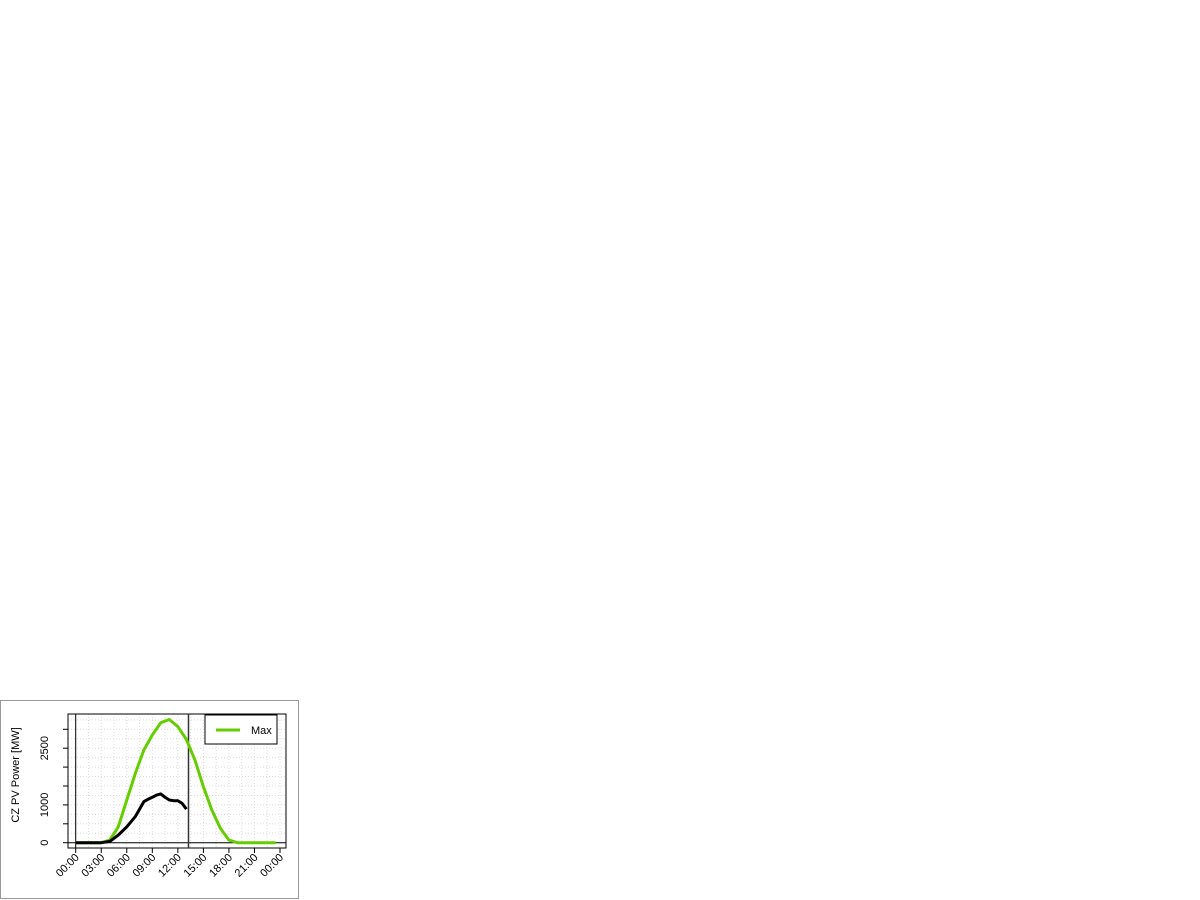  I want to click on x-tick-label: 09:00, so click(144, 866).